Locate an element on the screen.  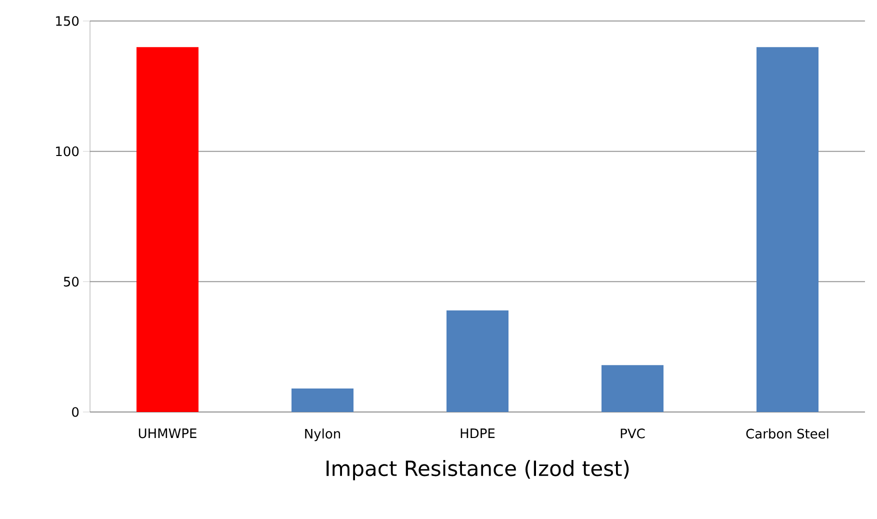
y-tick-label: 100 is located at coordinates (67, 151).